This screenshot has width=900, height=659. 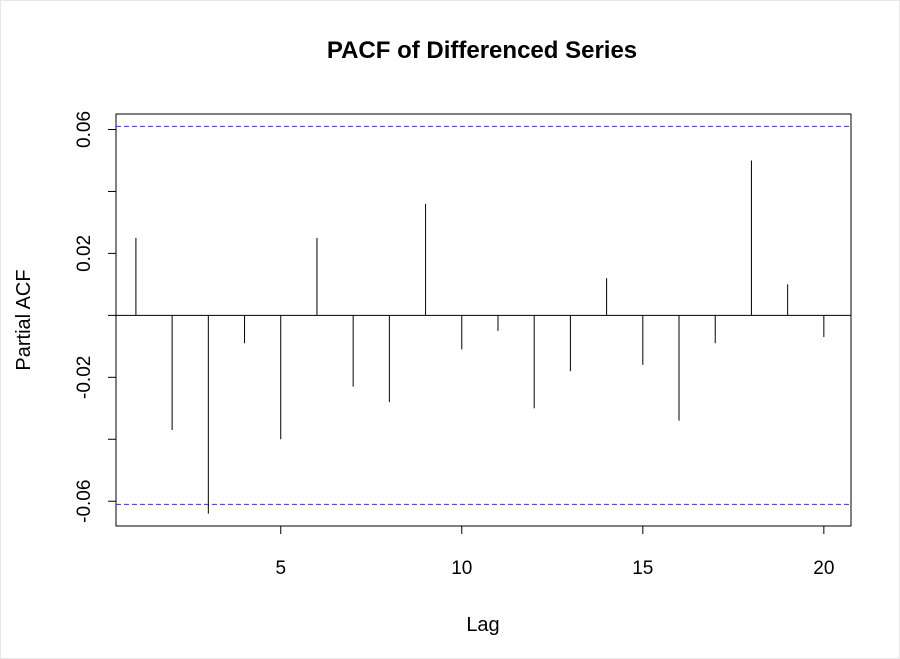 I want to click on chart-title: PACF of Differenced Series, so click(x=482, y=50).